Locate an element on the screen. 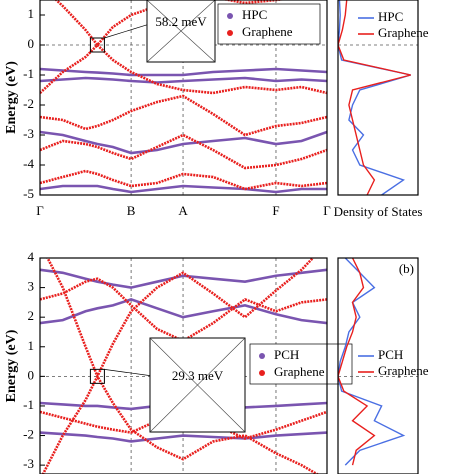 The width and height of the screenshot is (474, 474). y-tick-label: 3 is located at coordinates (31, 286).